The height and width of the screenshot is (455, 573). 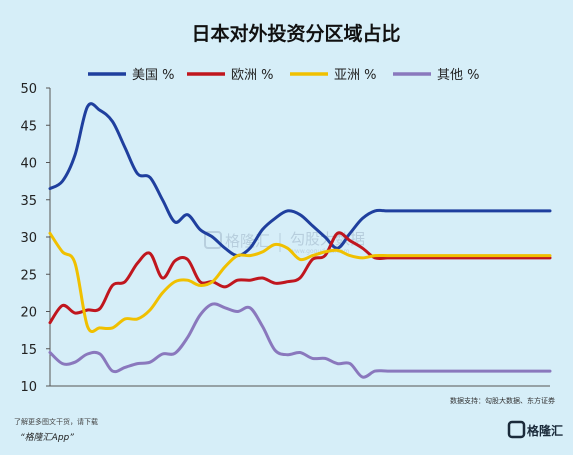 What do you see at coordinates (295, 33) in the screenshot?
I see `chart-title: 日本对外投资分区域占比` at bounding box center [295, 33].